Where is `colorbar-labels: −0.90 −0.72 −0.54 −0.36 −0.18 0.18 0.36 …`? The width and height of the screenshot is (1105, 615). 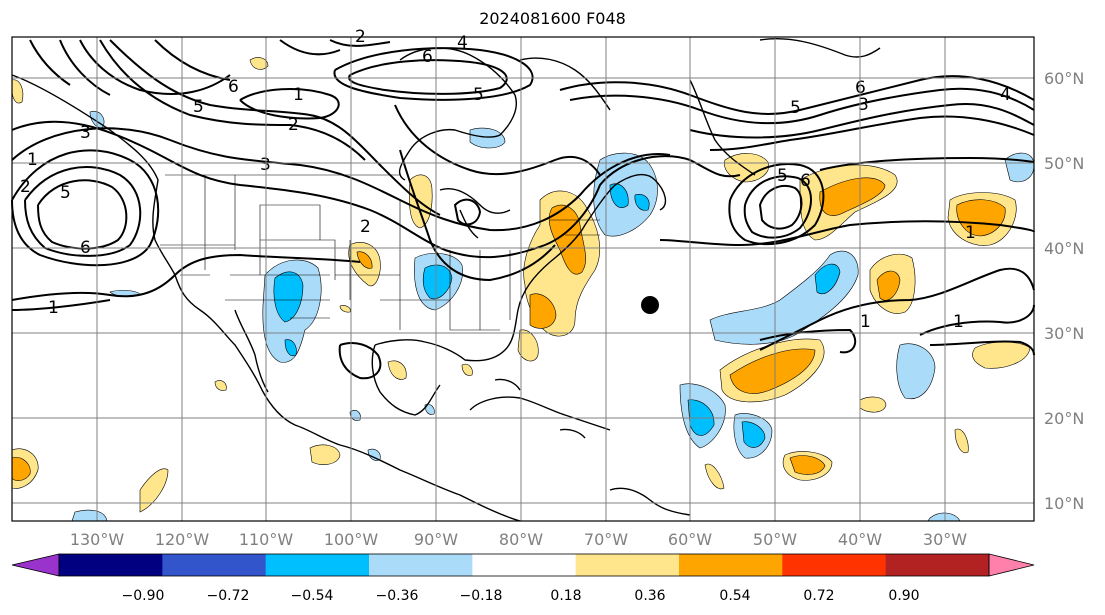
colorbar-labels: −0.90 −0.72 −0.54 −0.36 −0.18 0.18 0.36 … is located at coordinates (521, 596).